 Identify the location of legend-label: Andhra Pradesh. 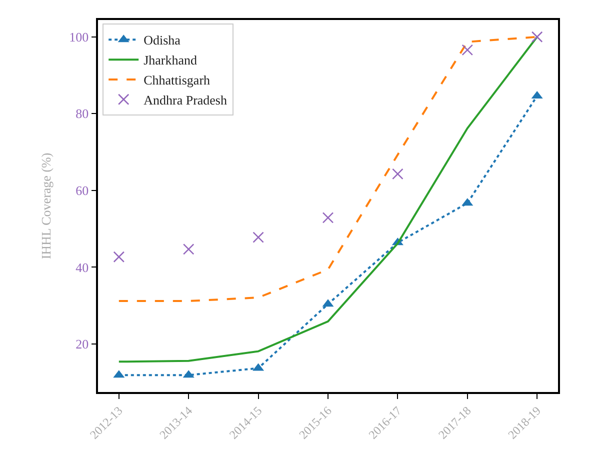
(186, 100).